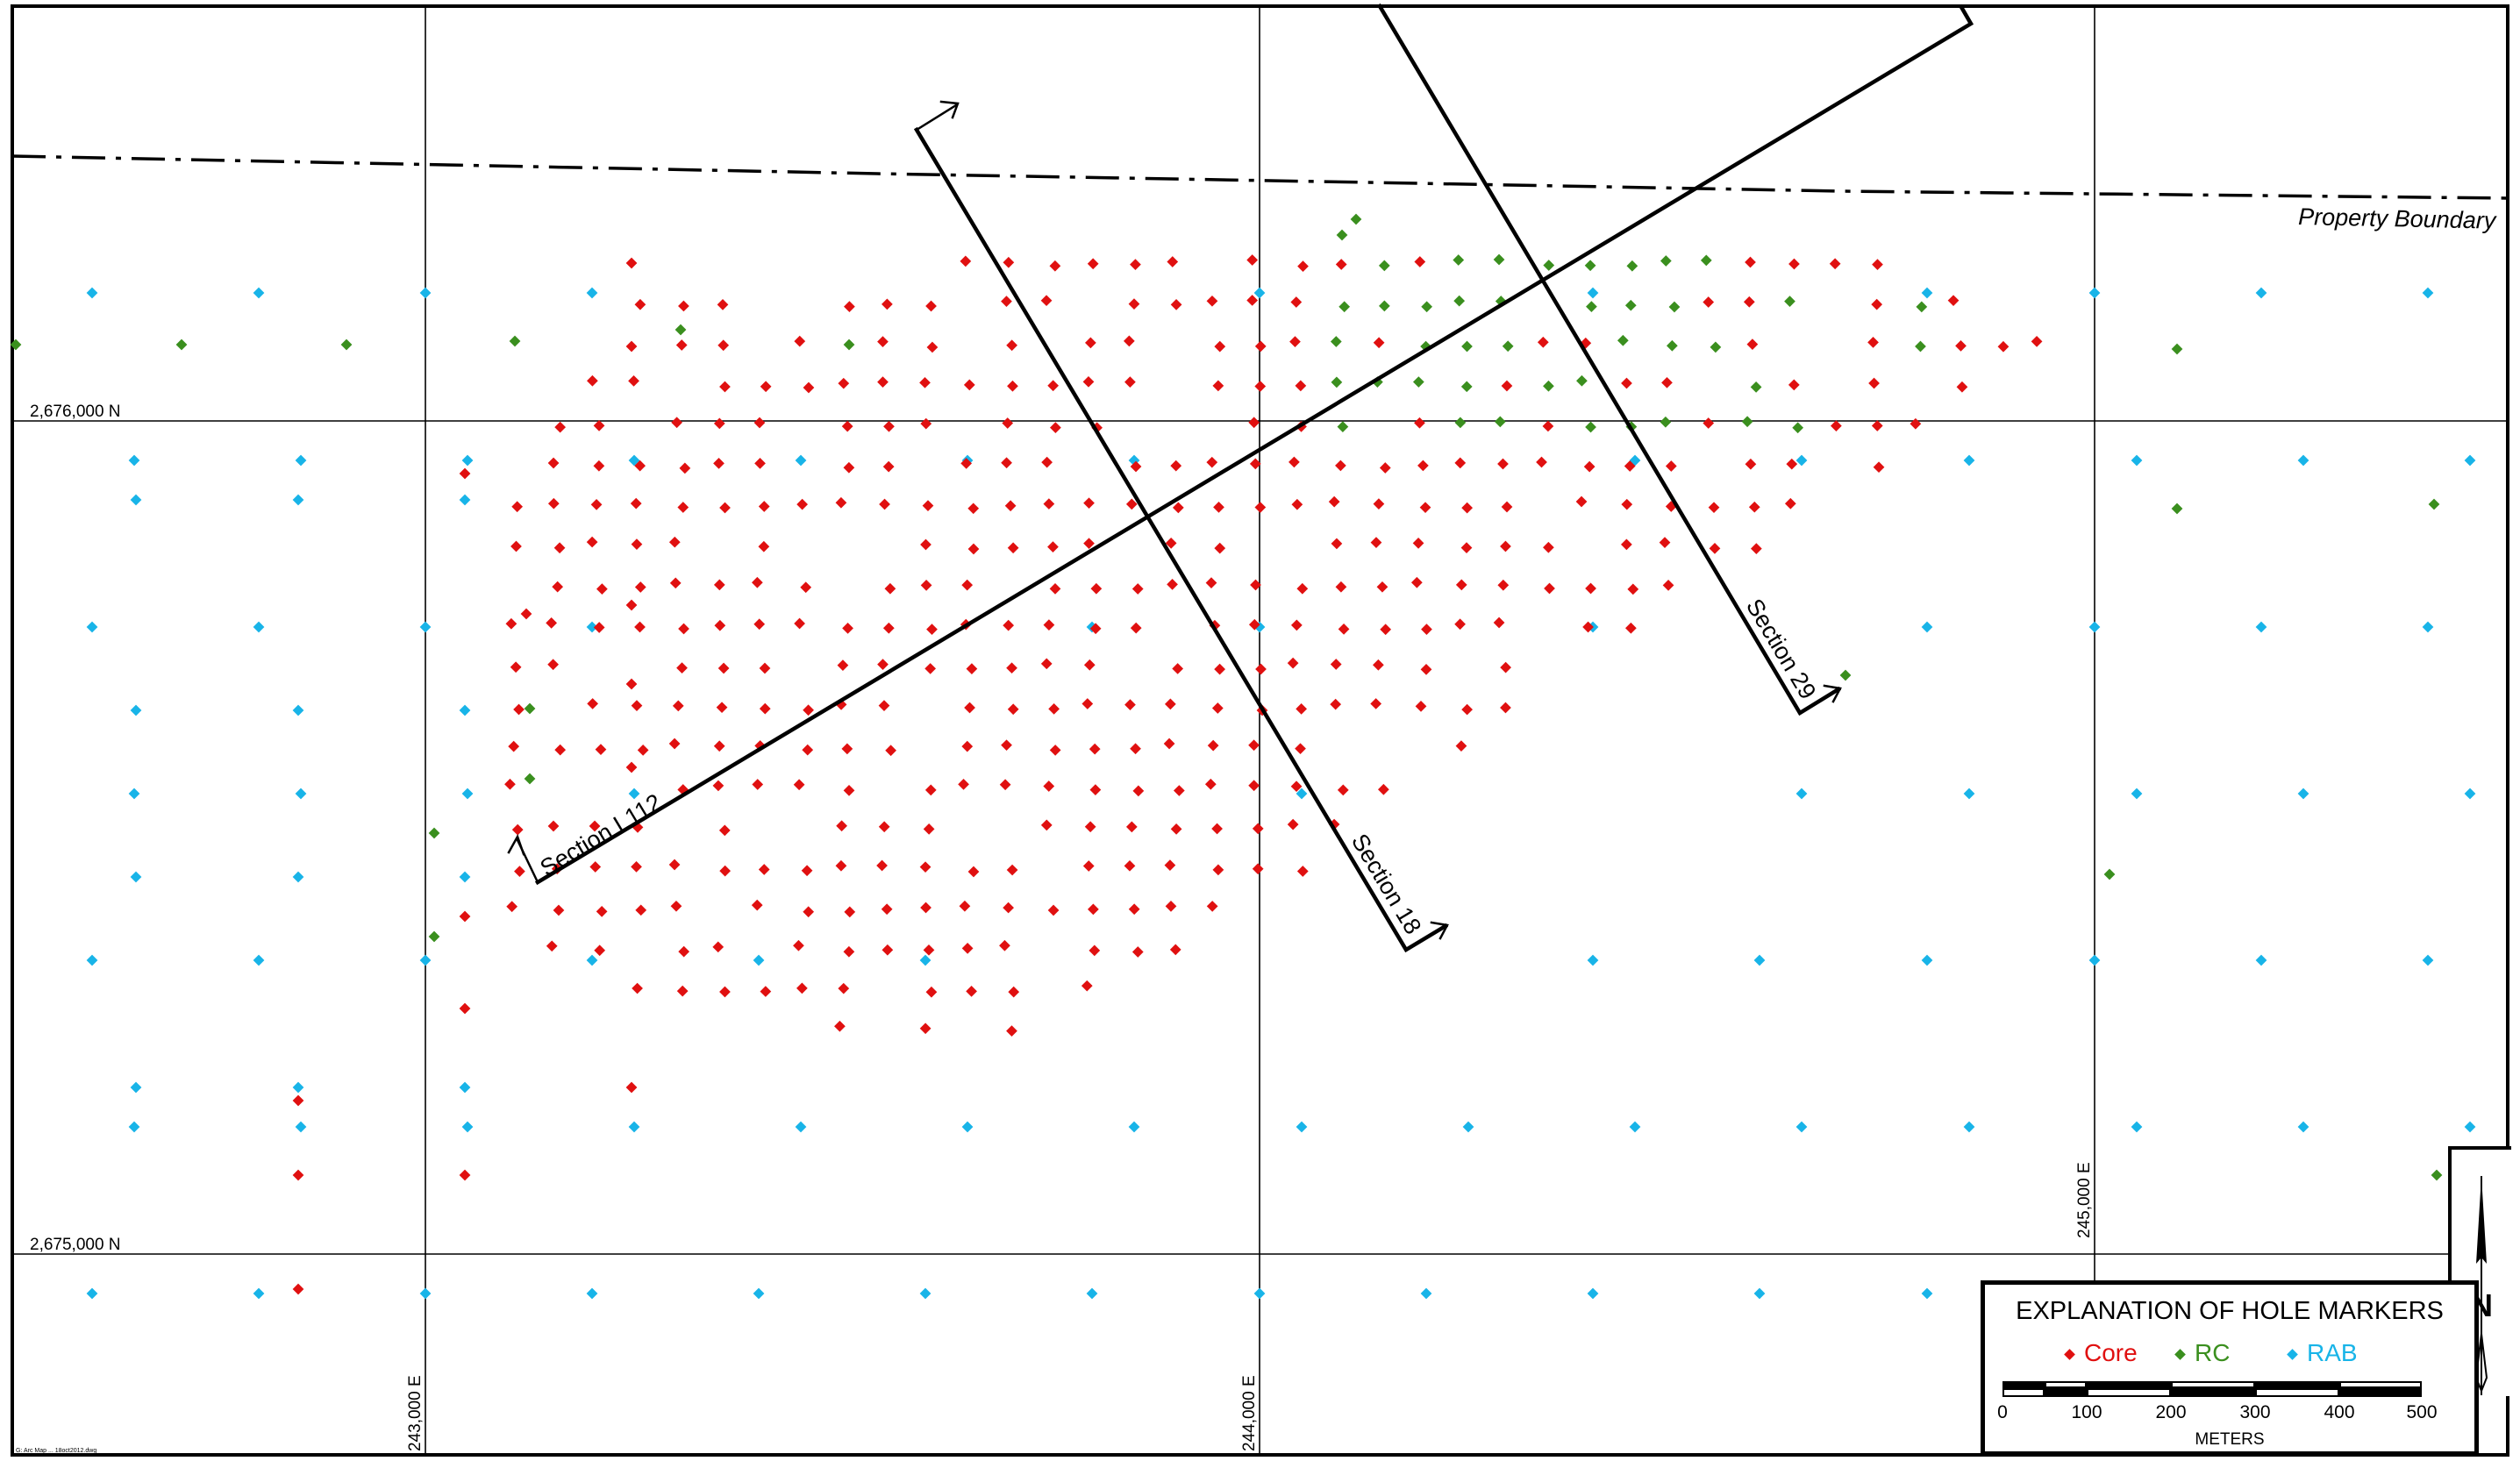 This screenshot has height=1461, width=2520. Describe the element at coordinates (2292, 1354) in the screenshot. I see `rab-marker-icon` at that location.